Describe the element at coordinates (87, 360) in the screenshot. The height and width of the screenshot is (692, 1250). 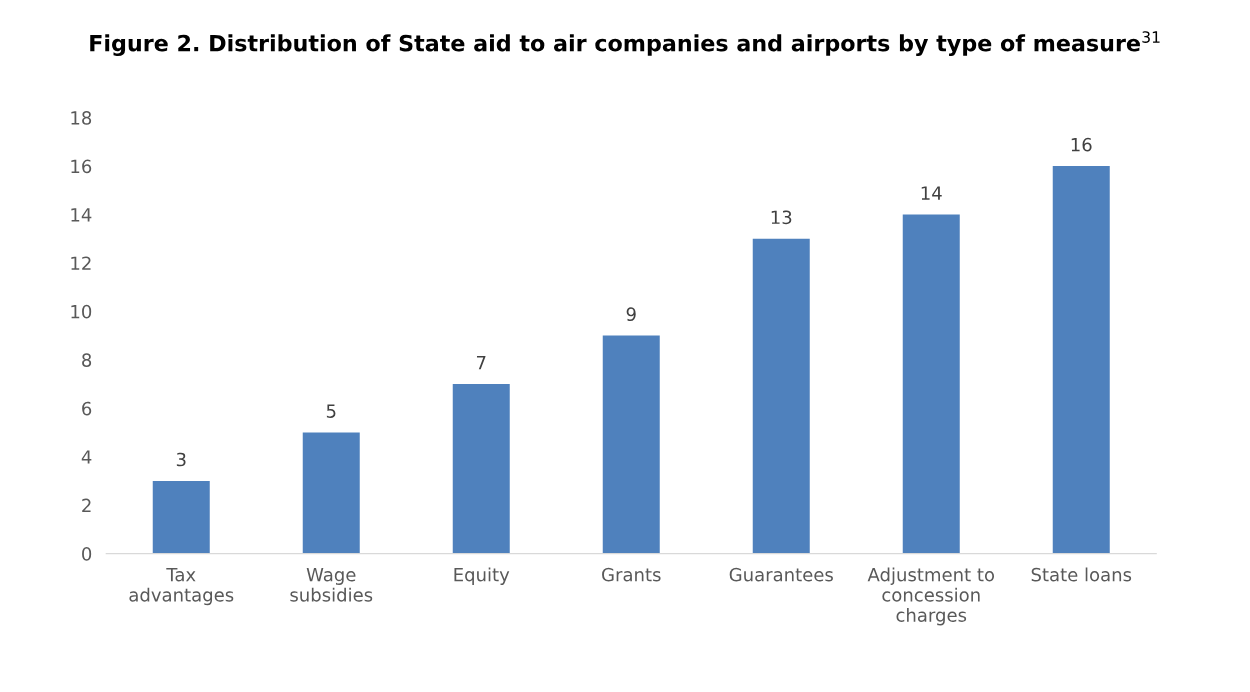
I see `y-tick-label: 8` at that location.